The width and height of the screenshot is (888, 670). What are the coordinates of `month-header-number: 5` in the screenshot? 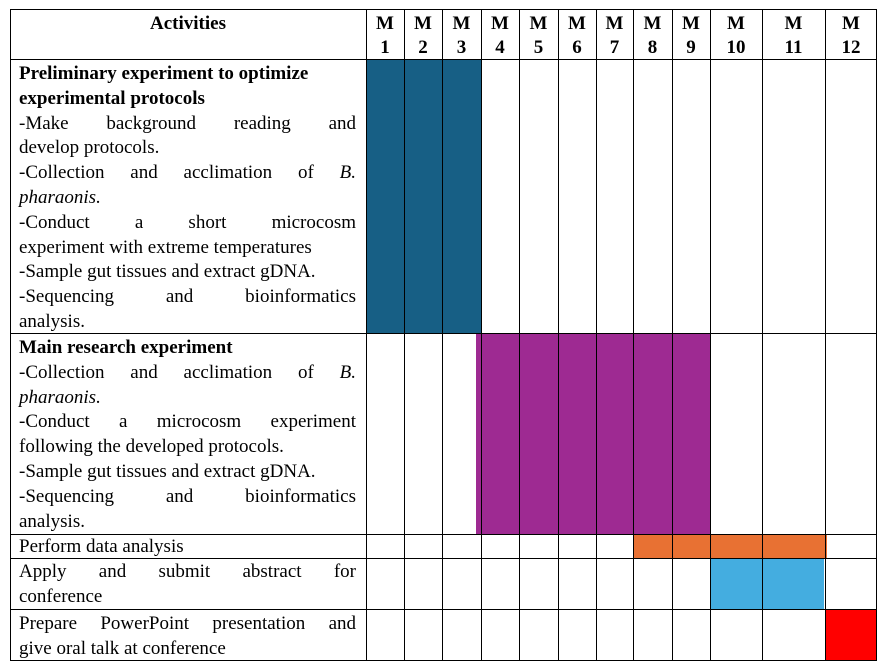 It's located at (538, 47).